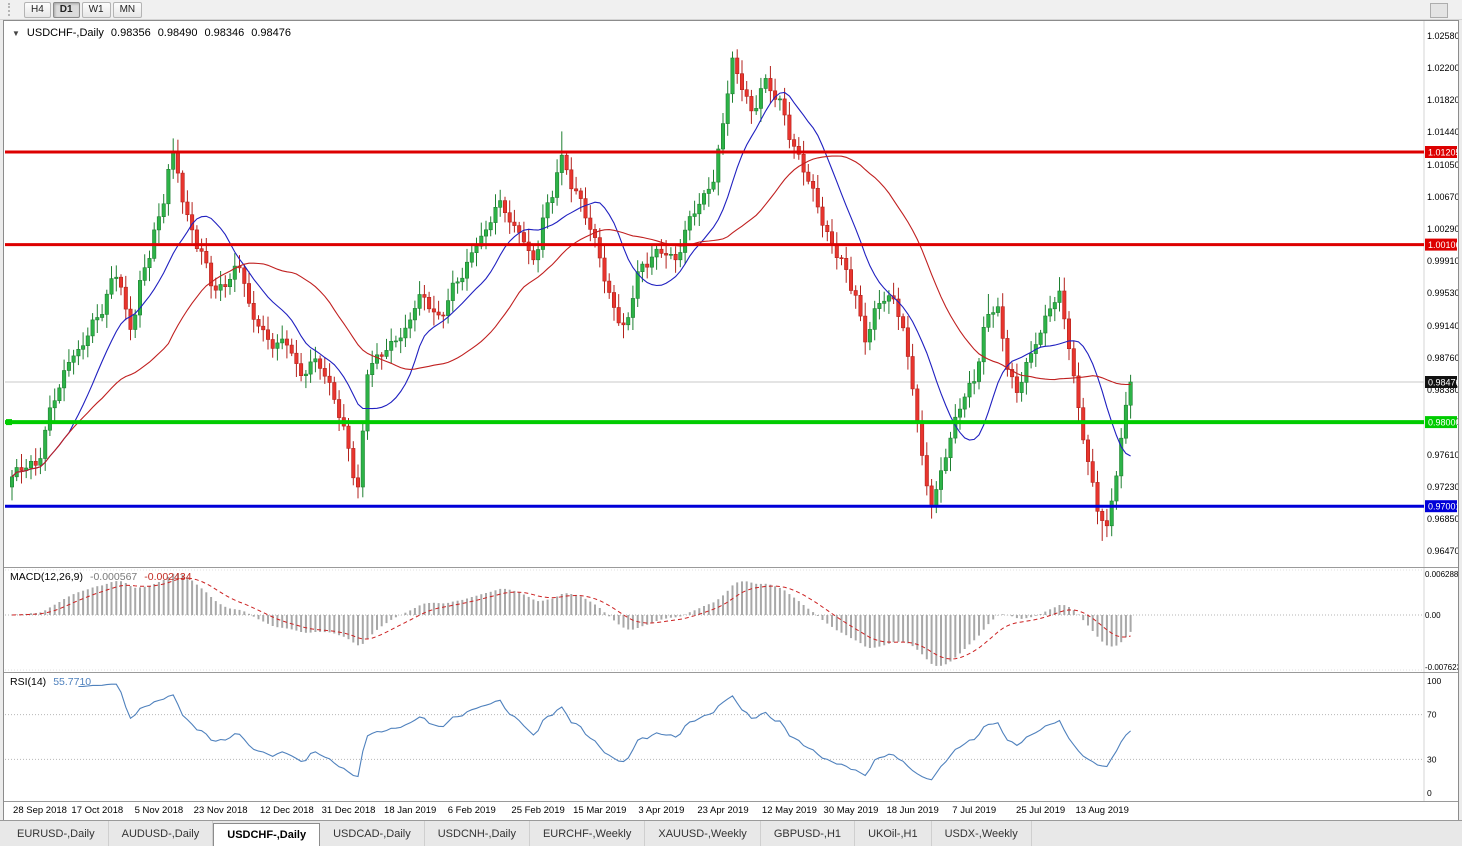  Describe the element at coordinates (66, 9) in the screenshot. I see `timeframe-button-d1: D1` at that location.